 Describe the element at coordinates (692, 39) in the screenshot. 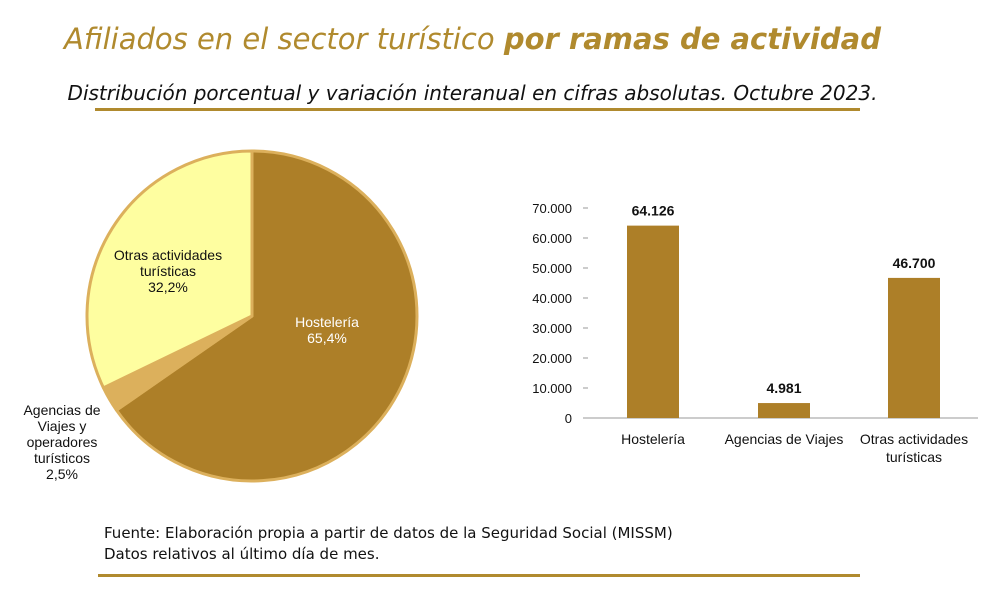

I see `title-bold: por ramas de actividad` at that location.